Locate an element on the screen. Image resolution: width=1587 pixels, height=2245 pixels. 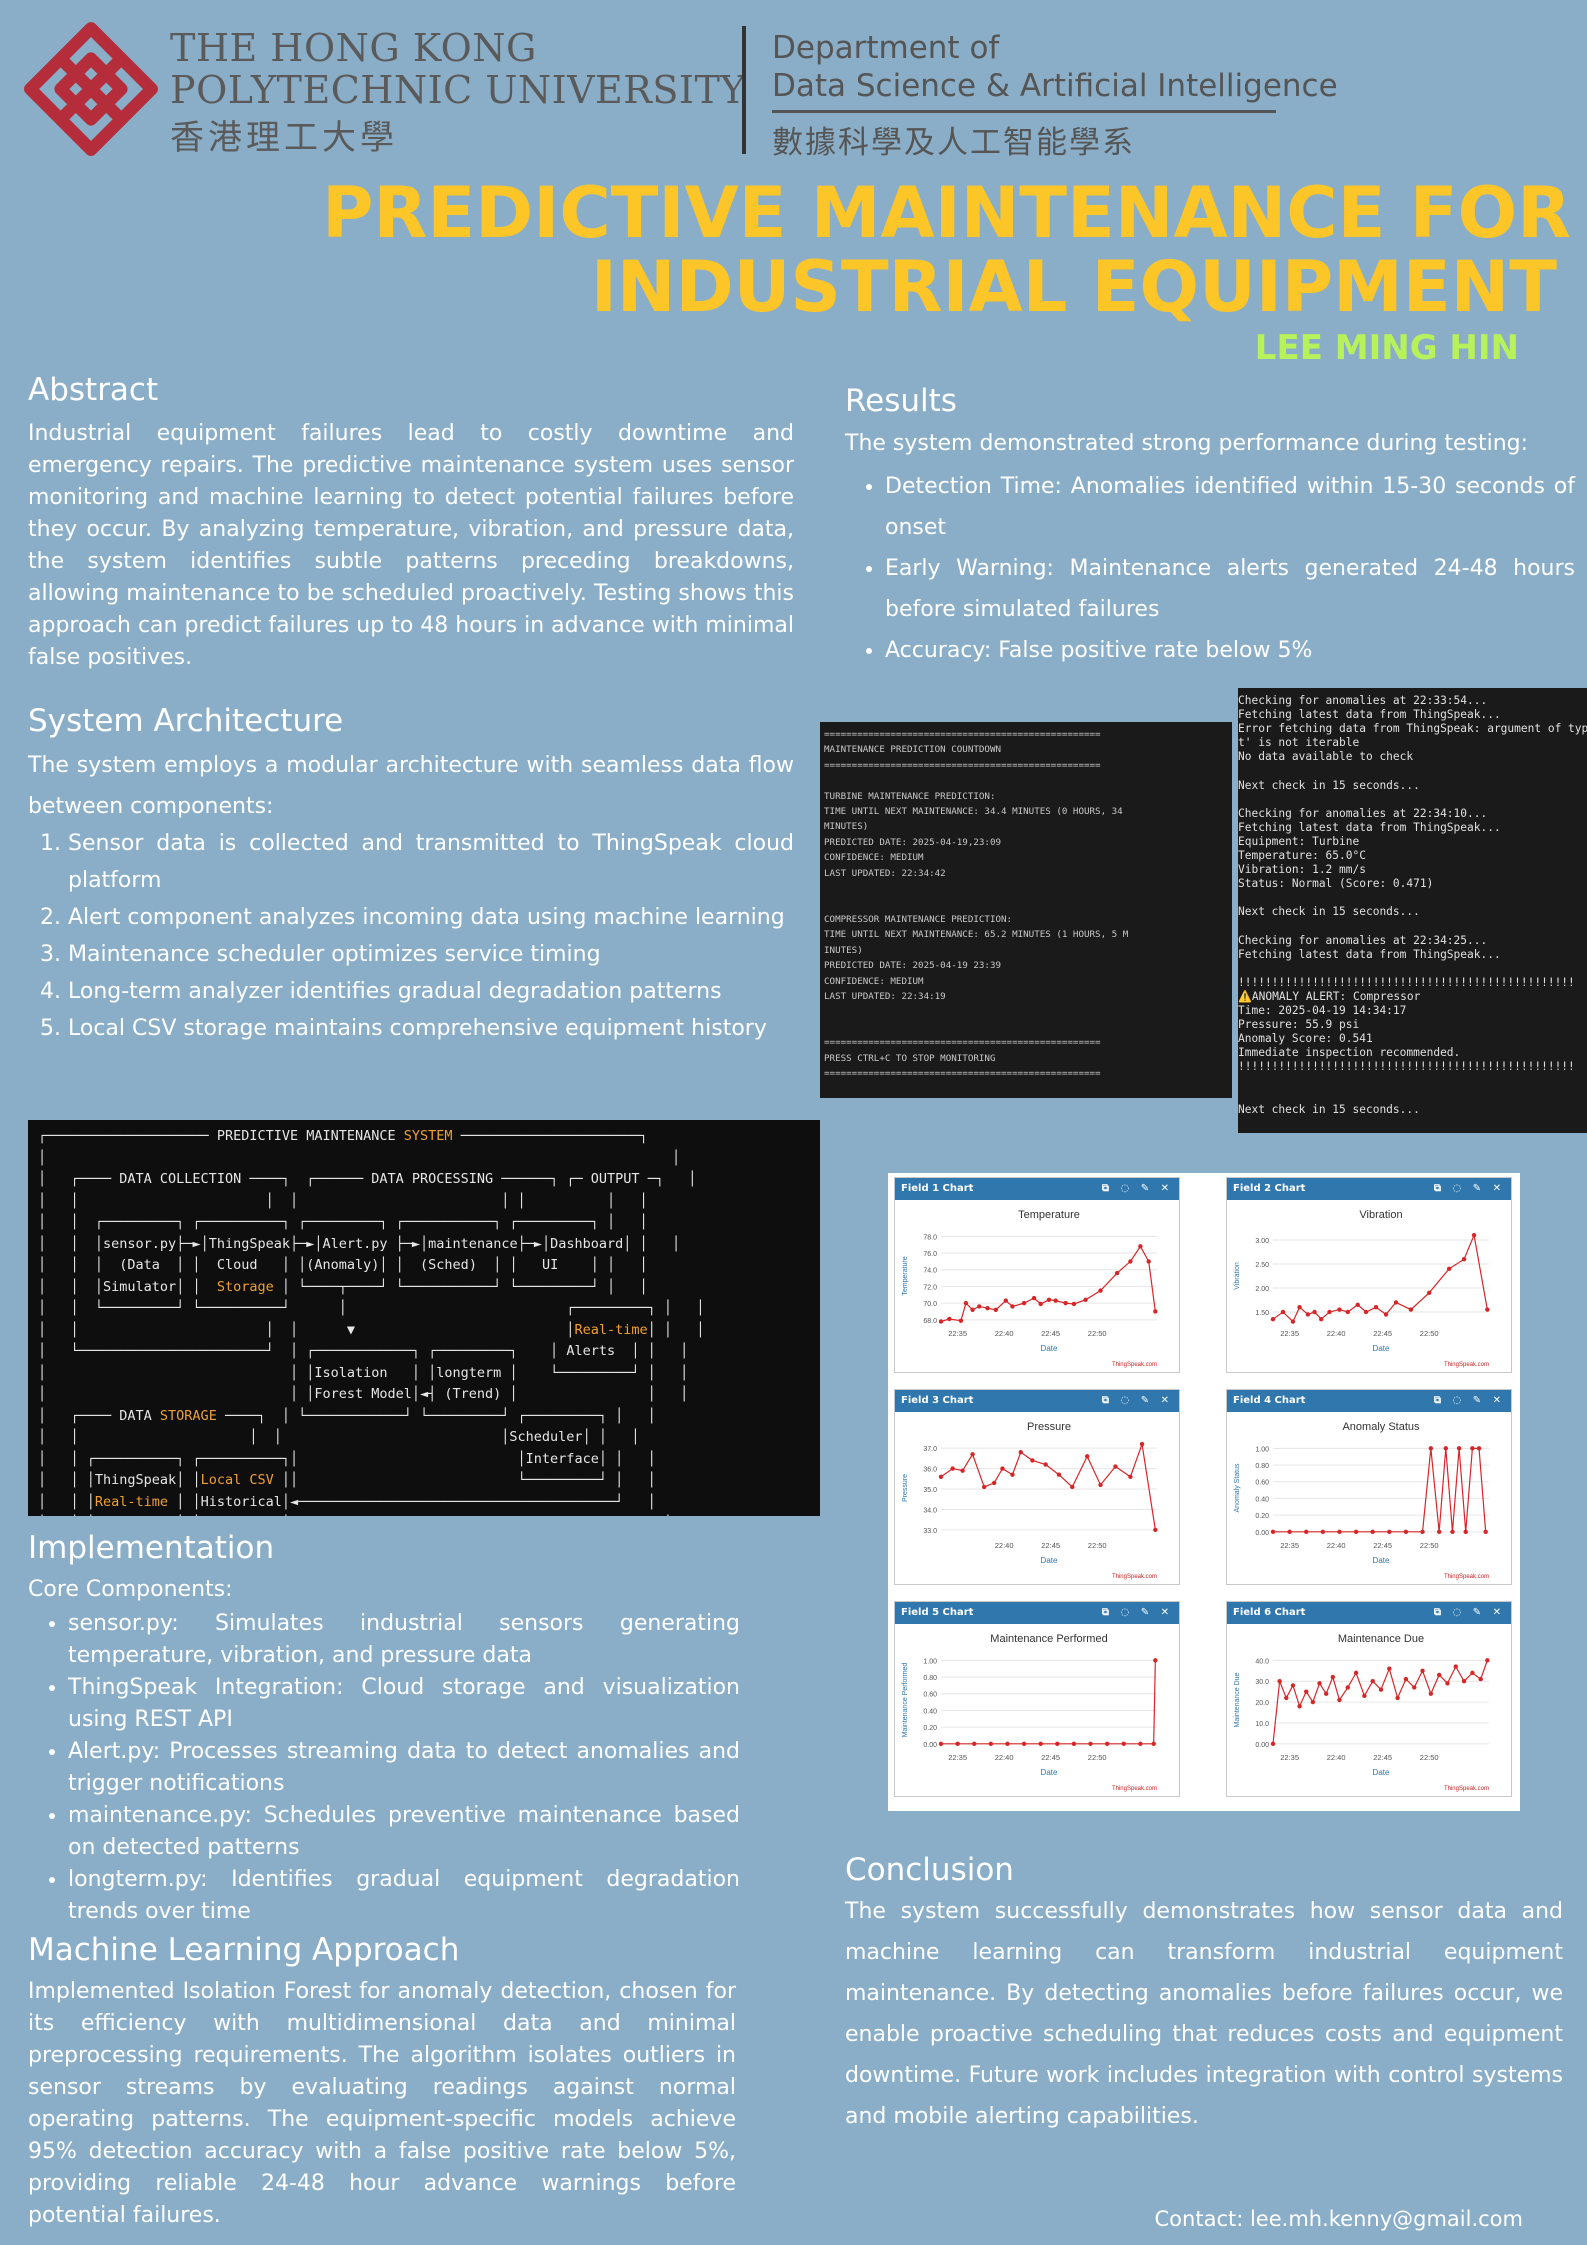
y-tick-label: 0.80 is located at coordinates (930, 1678).